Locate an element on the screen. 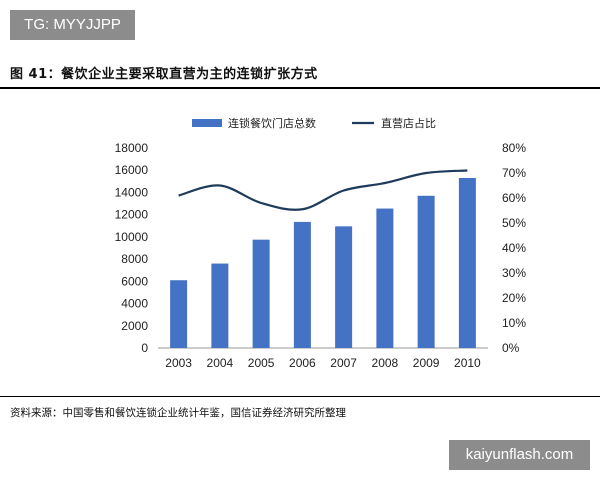 The height and width of the screenshot is (480, 600). x-tick-label: 2009 is located at coordinates (426, 363).